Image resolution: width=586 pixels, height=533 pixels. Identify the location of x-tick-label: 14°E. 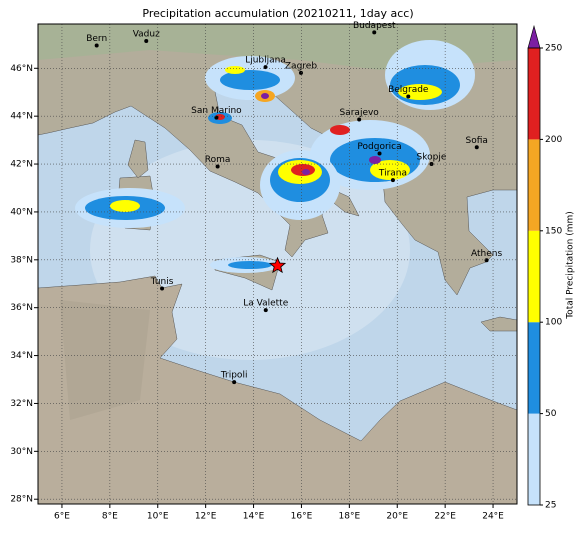
(254, 517).